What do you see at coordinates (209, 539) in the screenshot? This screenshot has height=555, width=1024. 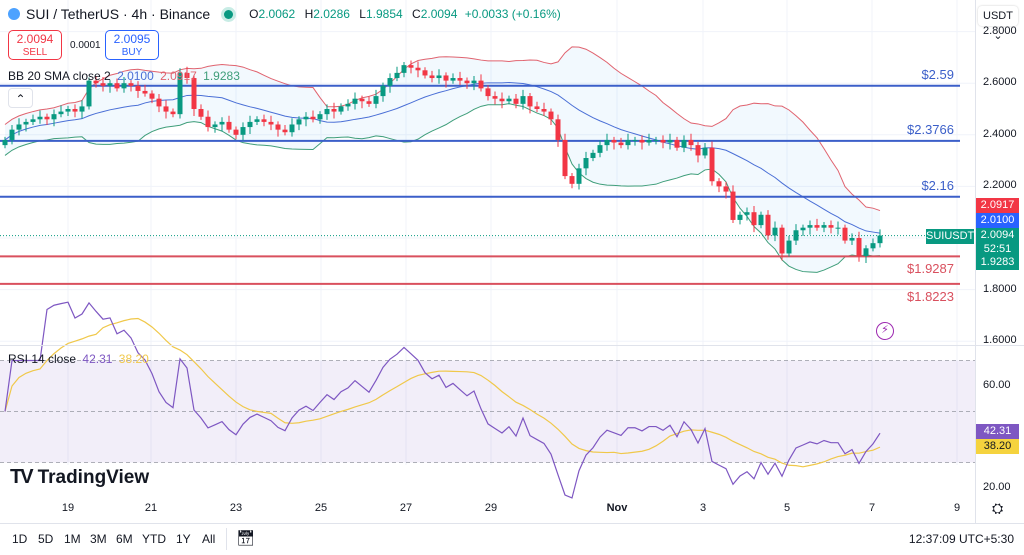 I see `range-button-all: All` at bounding box center [209, 539].